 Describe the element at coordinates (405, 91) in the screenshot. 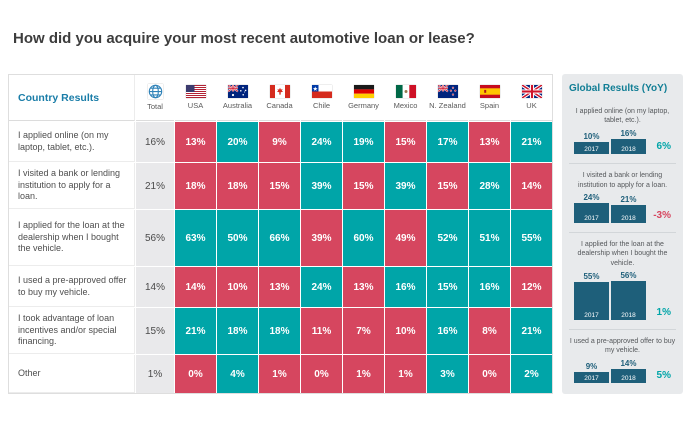

I see `mexico-flag-icon` at that location.